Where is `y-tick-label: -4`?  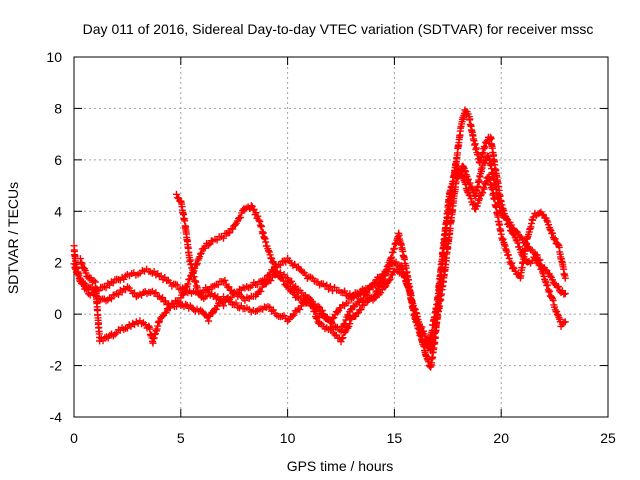
y-tick-label: -4 is located at coordinates (56, 417).